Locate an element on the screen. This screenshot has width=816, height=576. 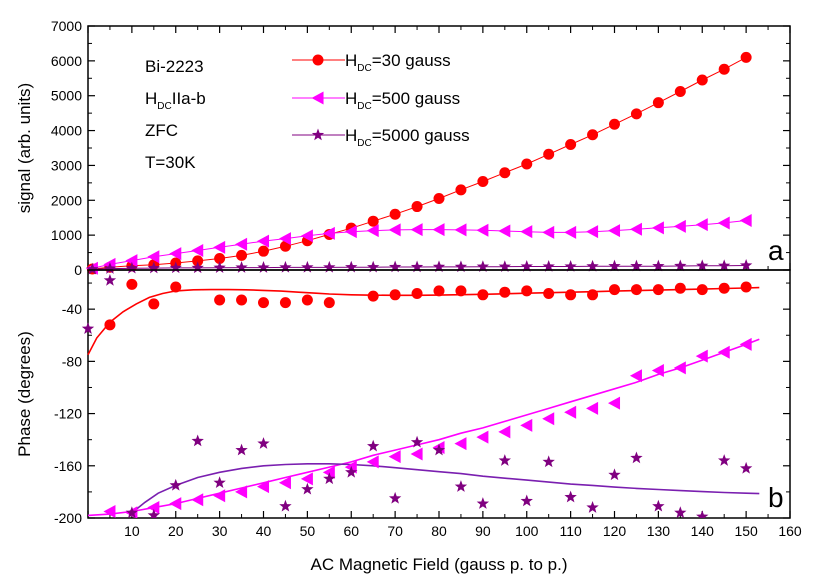
y-tick-label: -200 is located at coordinates (68, 518).